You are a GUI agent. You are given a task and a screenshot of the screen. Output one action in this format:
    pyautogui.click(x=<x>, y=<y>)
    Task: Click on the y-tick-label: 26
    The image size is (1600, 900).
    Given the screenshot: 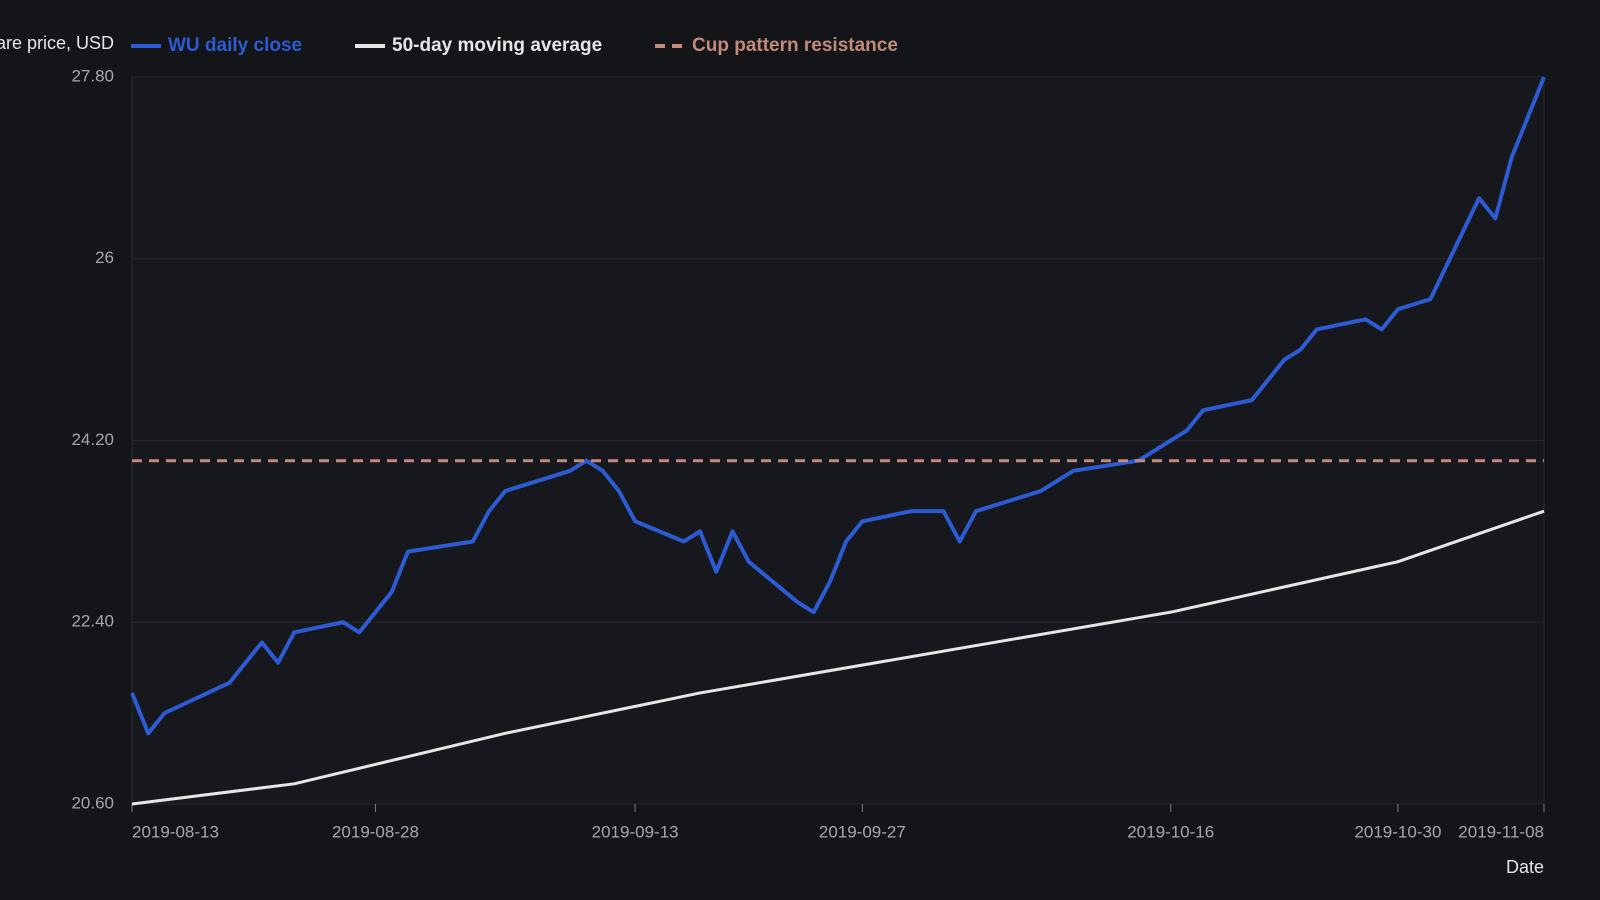 What is the action you would take?
    pyautogui.click(x=104, y=257)
    